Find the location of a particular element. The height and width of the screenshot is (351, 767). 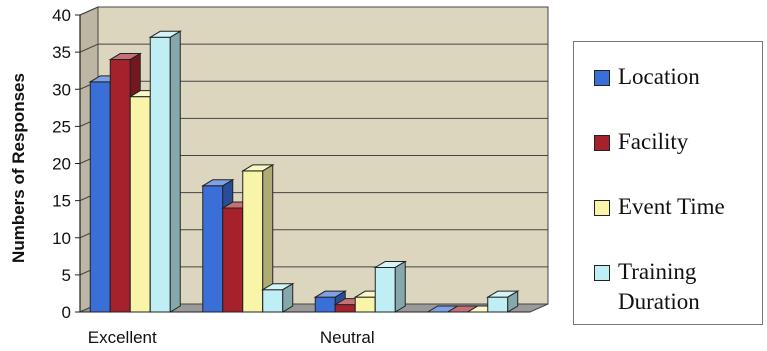

legend-label: Event Time is located at coordinates (671, 206).